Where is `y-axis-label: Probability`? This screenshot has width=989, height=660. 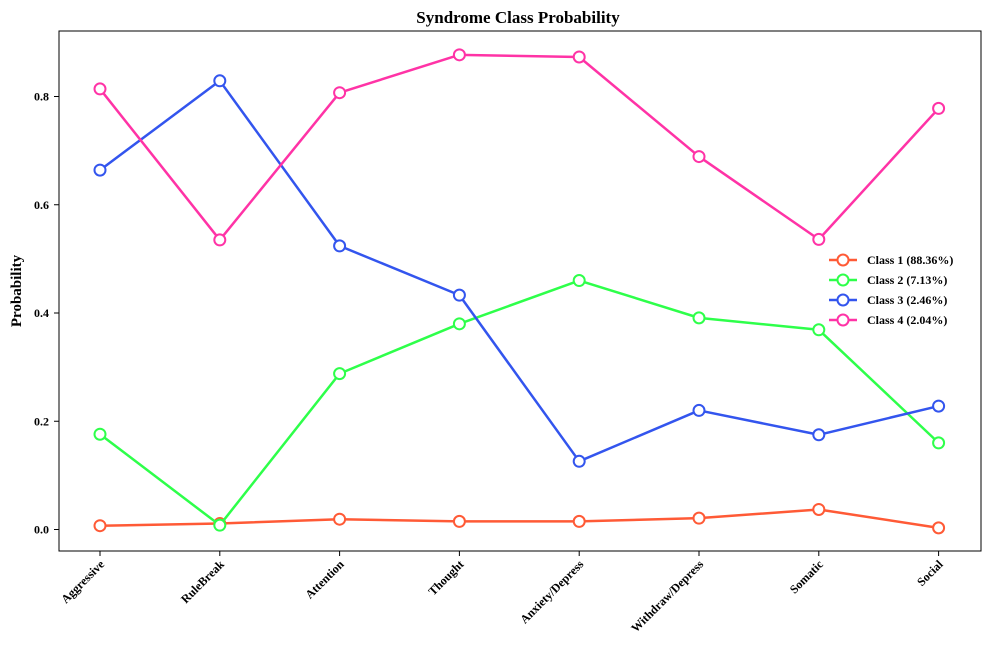
y-axis-label: Probability is located at coordinates (17, 290).